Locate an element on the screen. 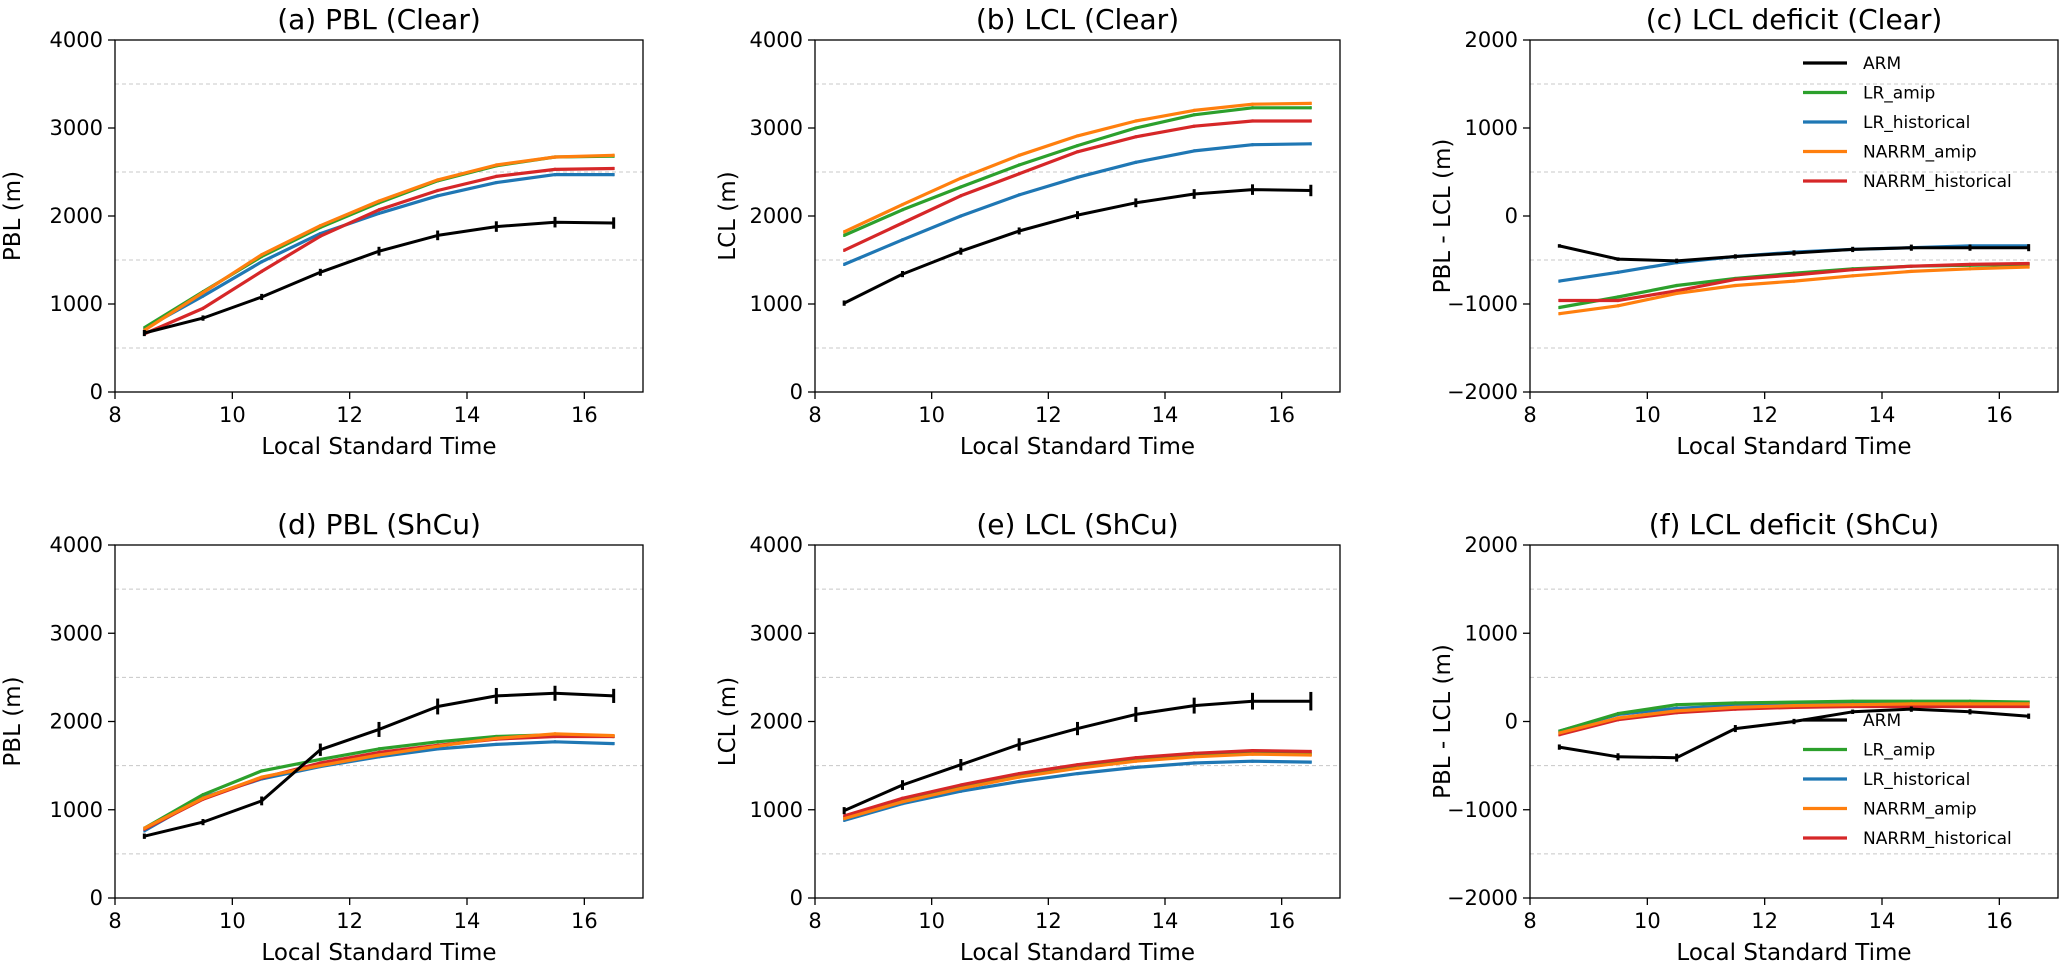 Image resolution: width=2067 pixels, height=967 pixels. chart-title: (f) LCL deficit (ShCu) is located at coordinates (1794, 524).